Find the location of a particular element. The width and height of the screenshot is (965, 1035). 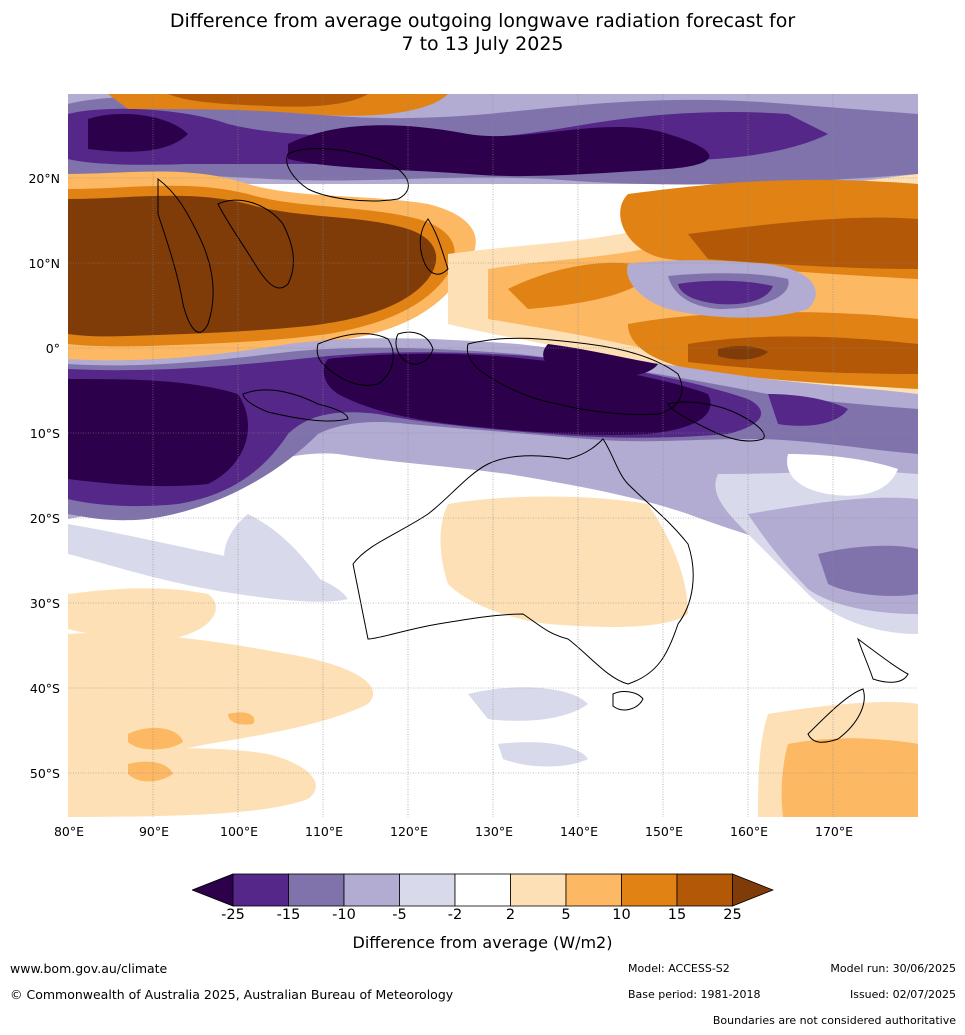

lon-label-100e: 100°E is located at coordinates (239, 831).